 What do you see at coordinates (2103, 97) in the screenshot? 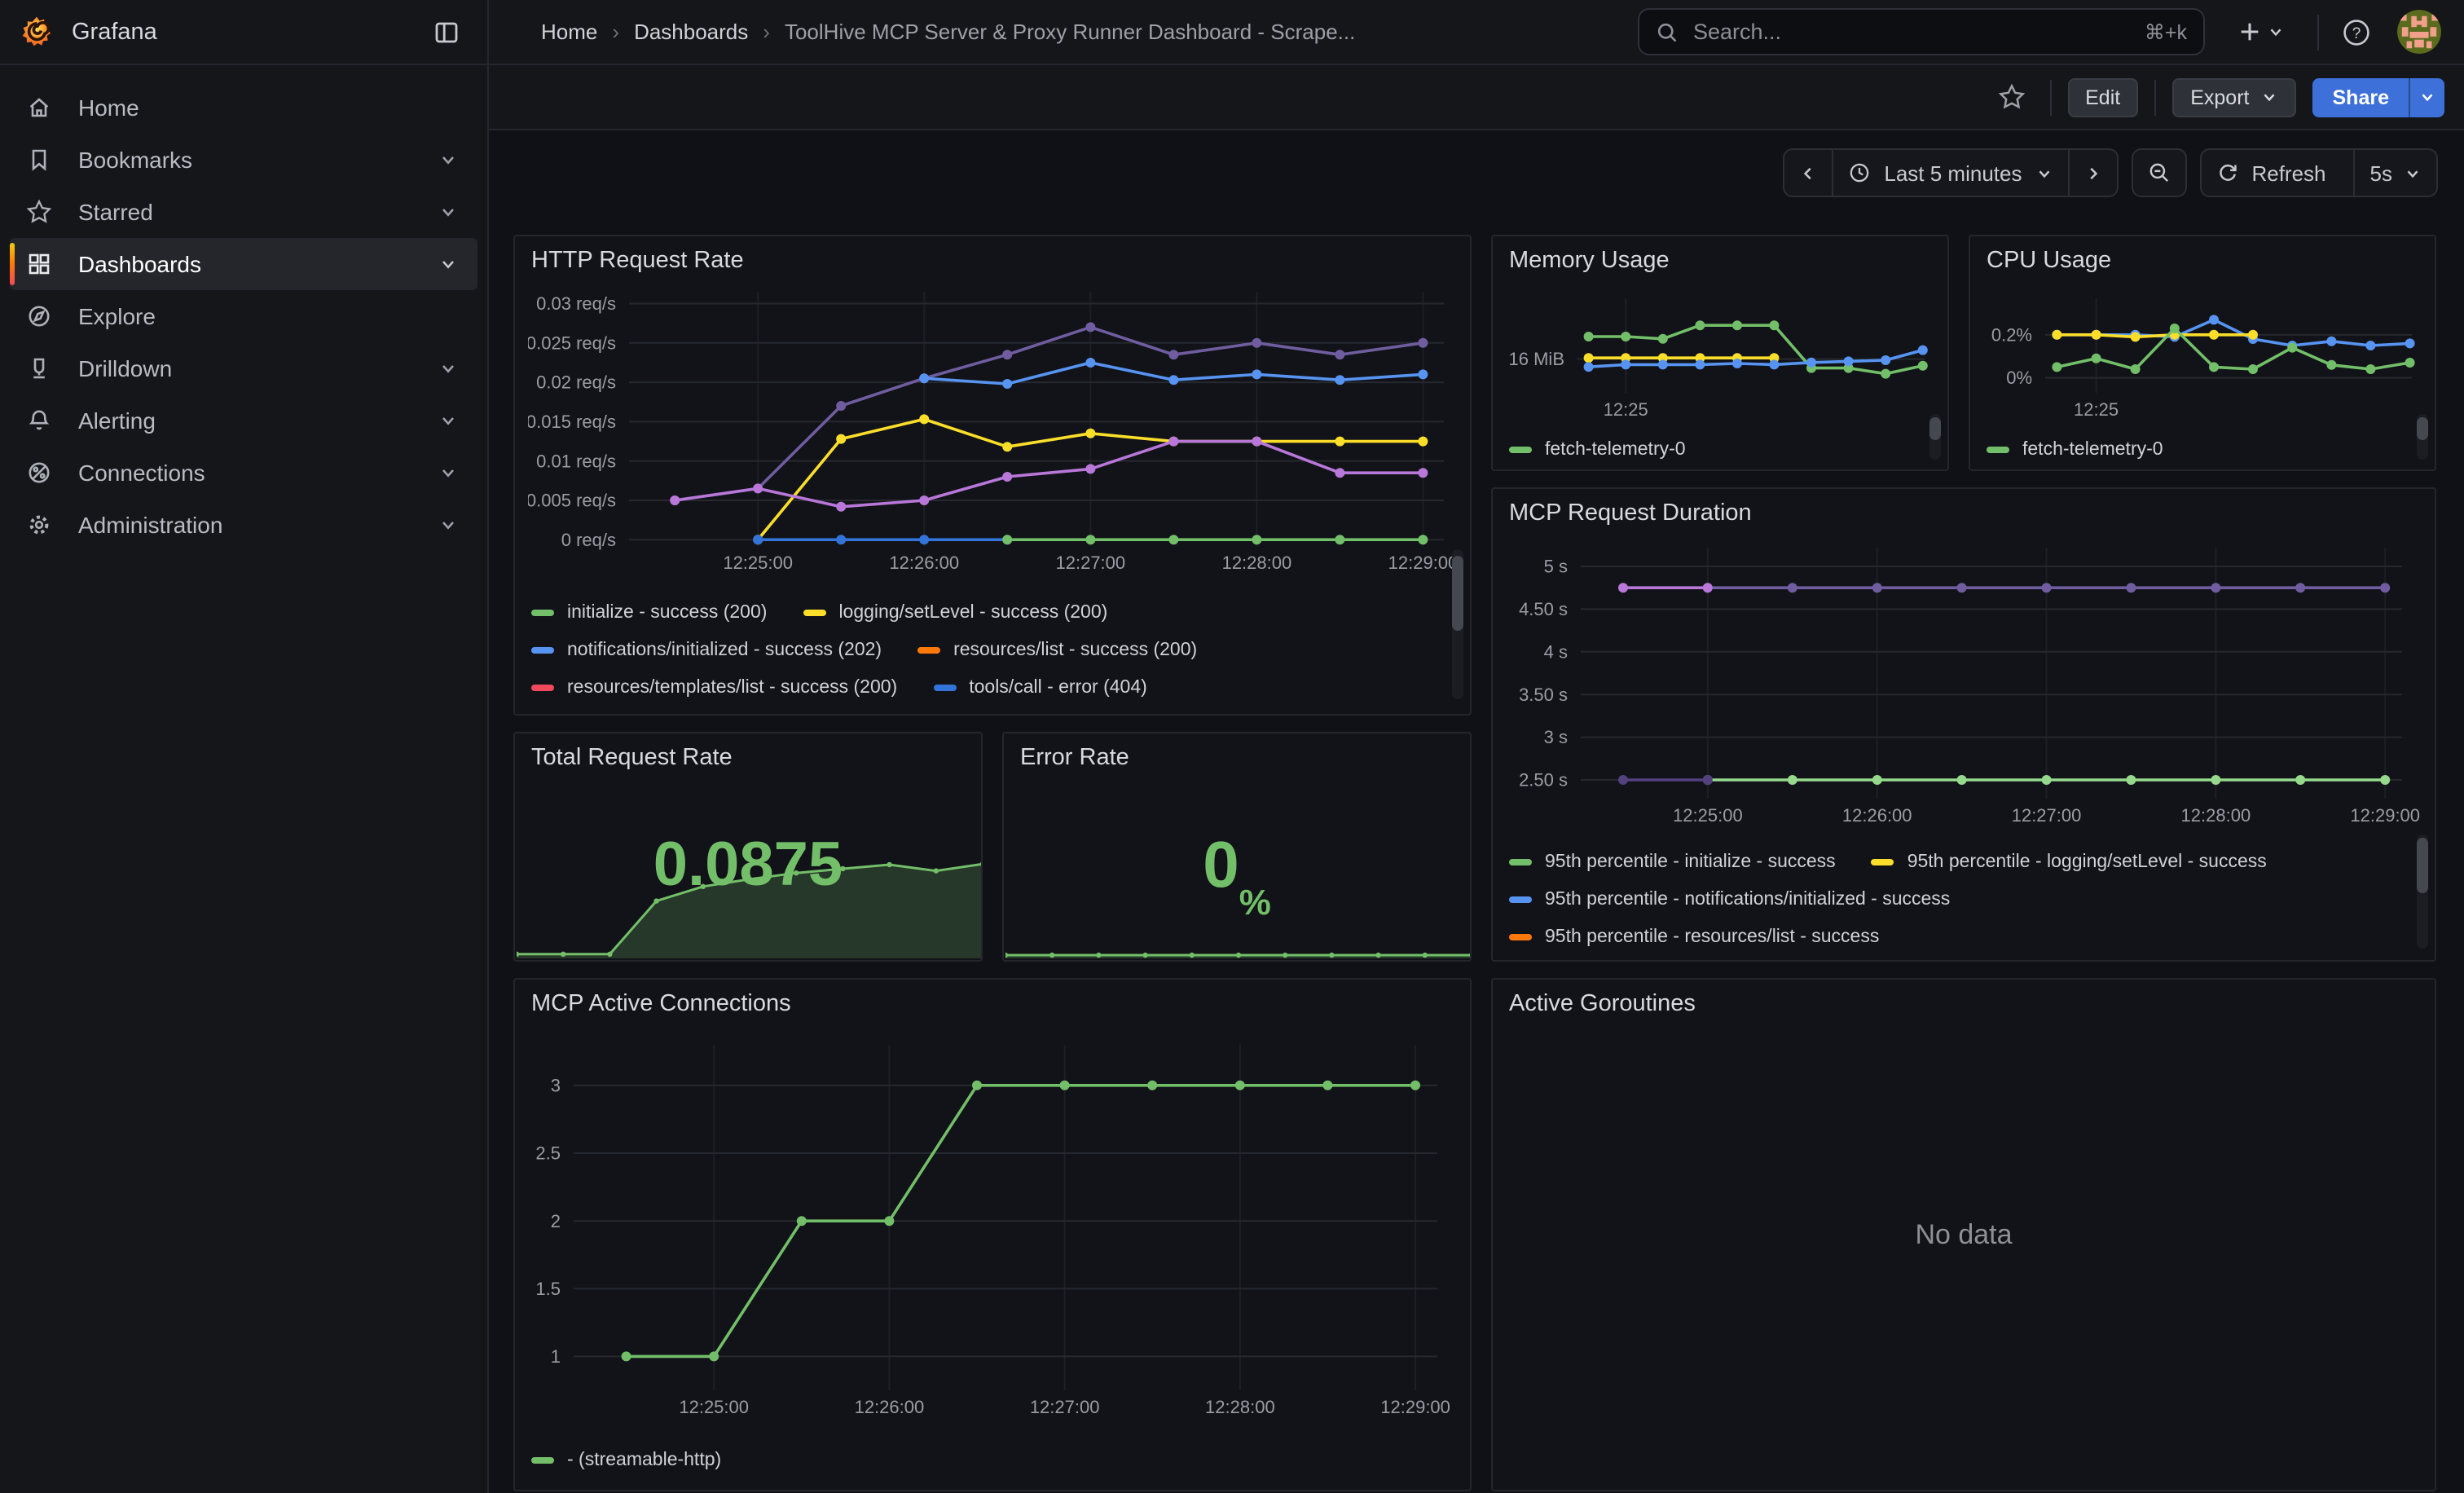
I see `edit-button: Edit` at bounding box center [2103, 97].